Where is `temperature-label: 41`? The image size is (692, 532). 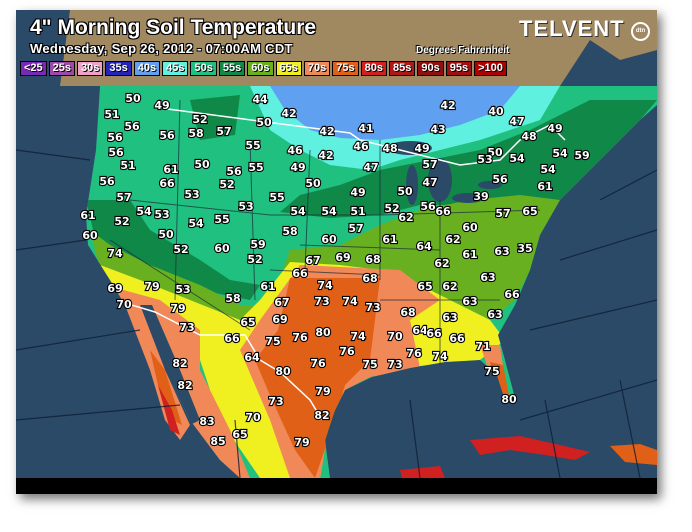 temperature-label: 41 is located at coordinates (365, 128).